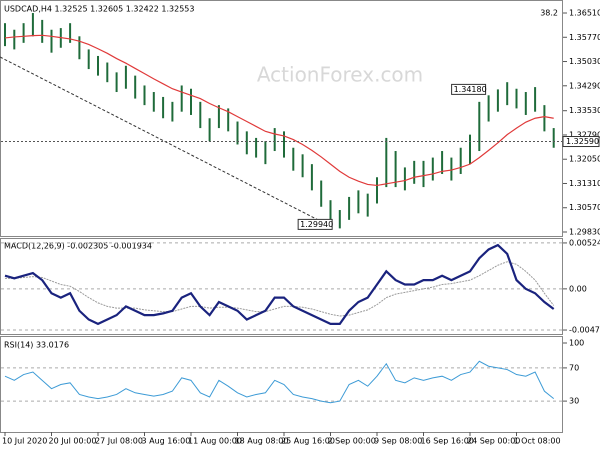 The width and height of the screenshot is (600, 450). What do you see at coordinates (262, 441) in the screenshot?
I see `x-tick-label: 18 Aug 08:00` at bounding box center [262, 441].